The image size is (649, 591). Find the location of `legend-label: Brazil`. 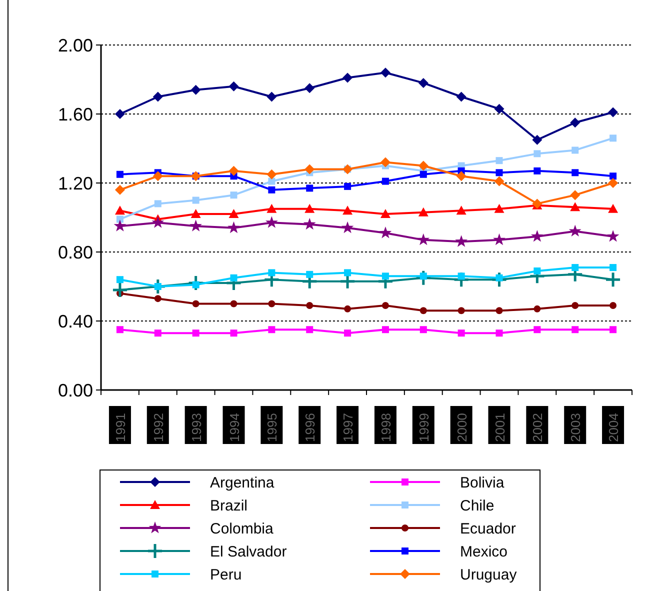

legend-label: Brazil is located at coordinates (229, 505).